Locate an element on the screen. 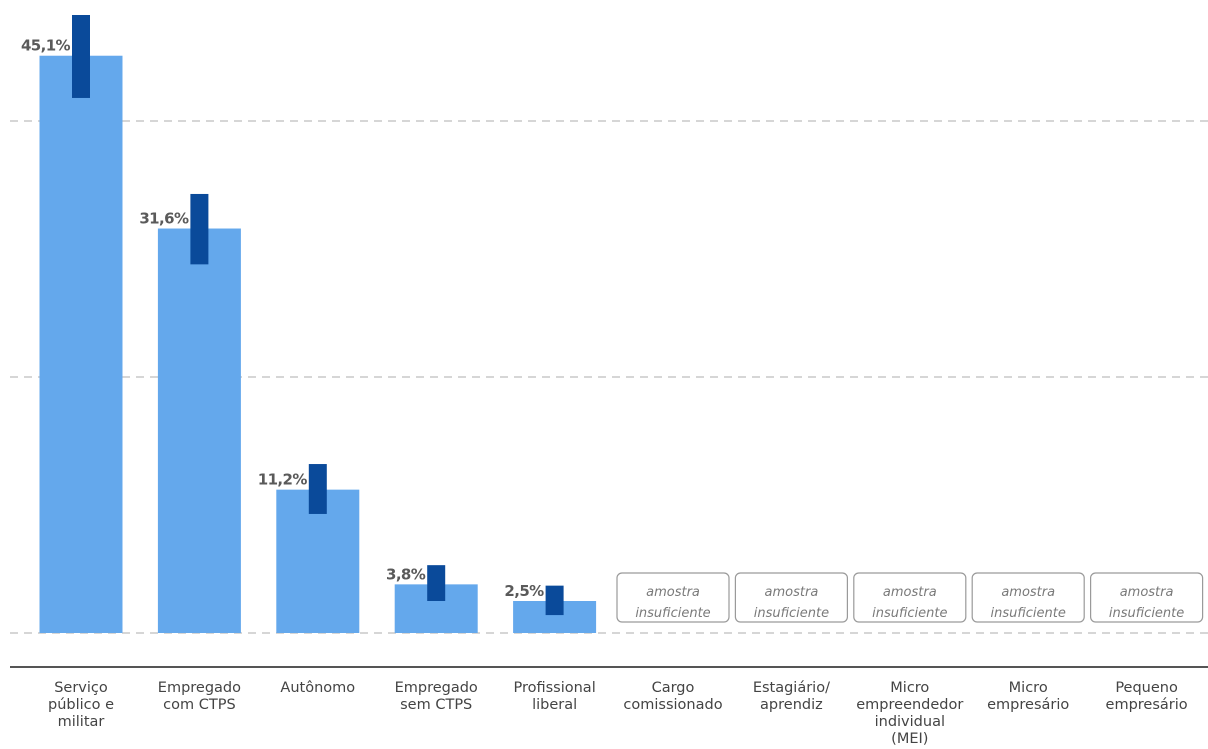 This screenshot has height=749, width=1208. category-label-line: Estagiário/ is located at coordinates (791, 688).